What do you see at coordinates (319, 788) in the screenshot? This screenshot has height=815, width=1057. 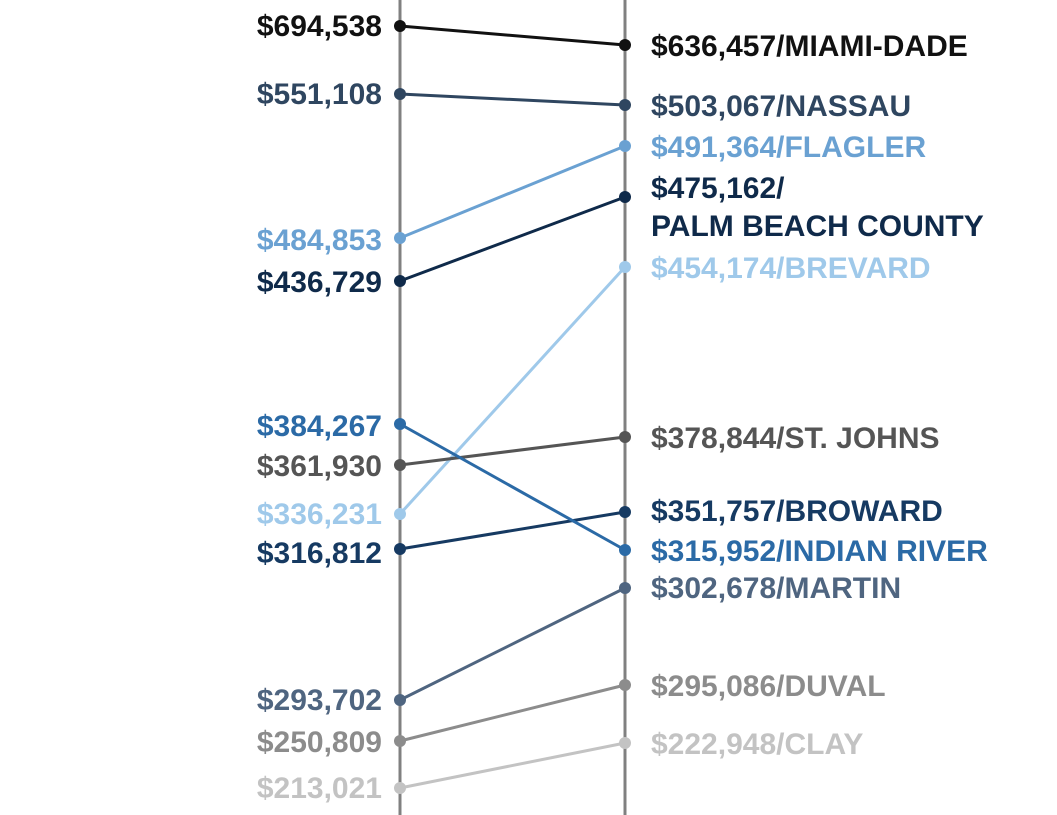 I see `left-label-clay: $213,021` at bounding box center [319, 788].